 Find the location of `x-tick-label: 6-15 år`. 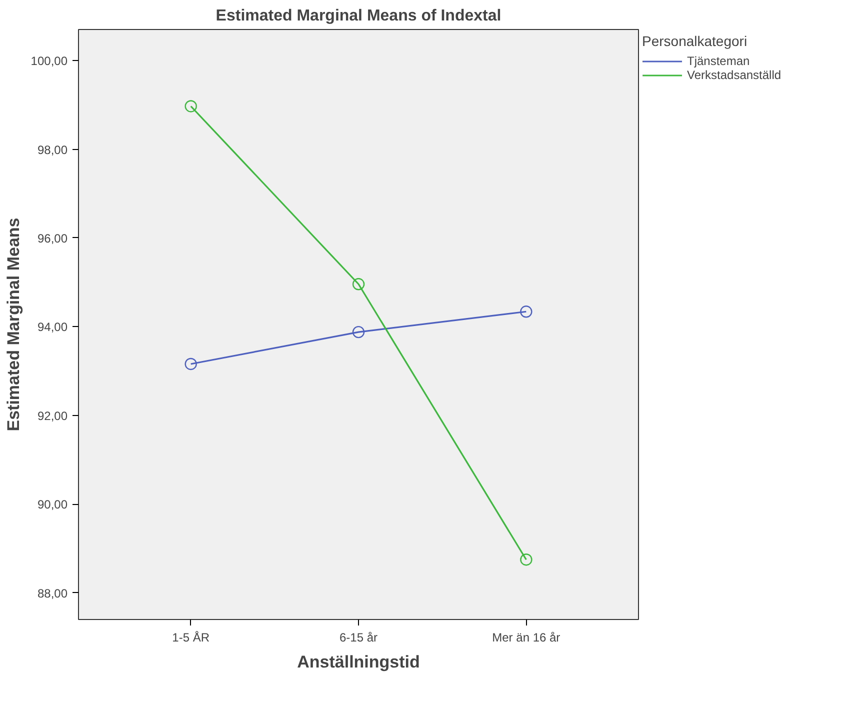

x-tick-label: 6-15 år is located at coordinates (358, 637).